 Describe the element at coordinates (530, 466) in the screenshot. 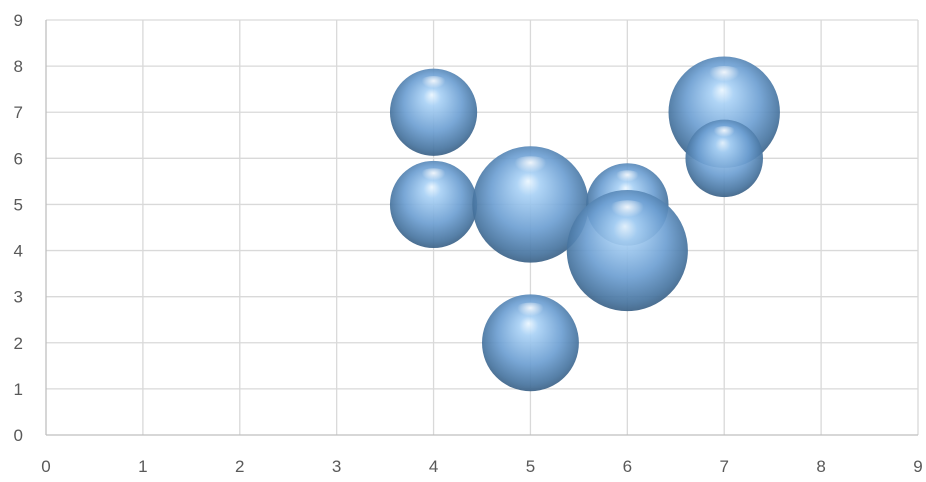

I see `x-tick-label: 5` at that location.